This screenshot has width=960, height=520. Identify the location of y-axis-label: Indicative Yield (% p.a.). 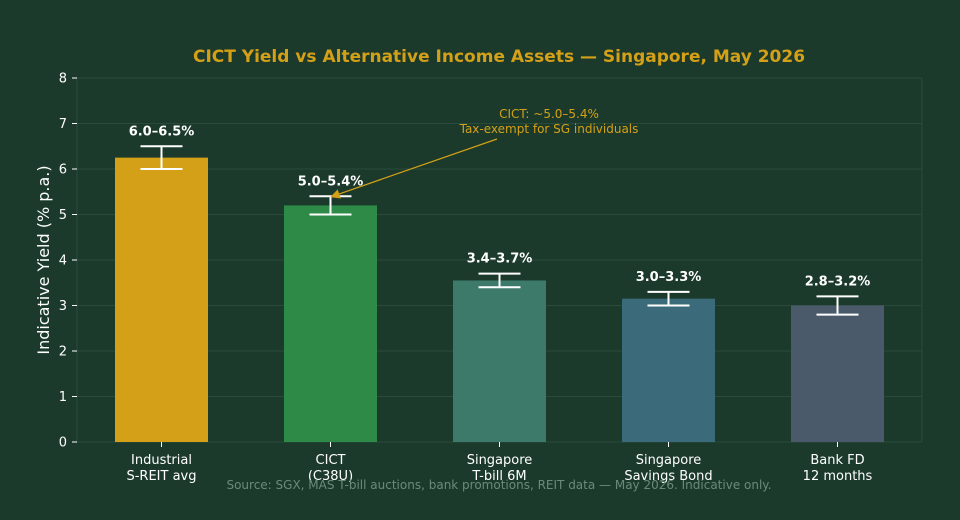
(43, 259).